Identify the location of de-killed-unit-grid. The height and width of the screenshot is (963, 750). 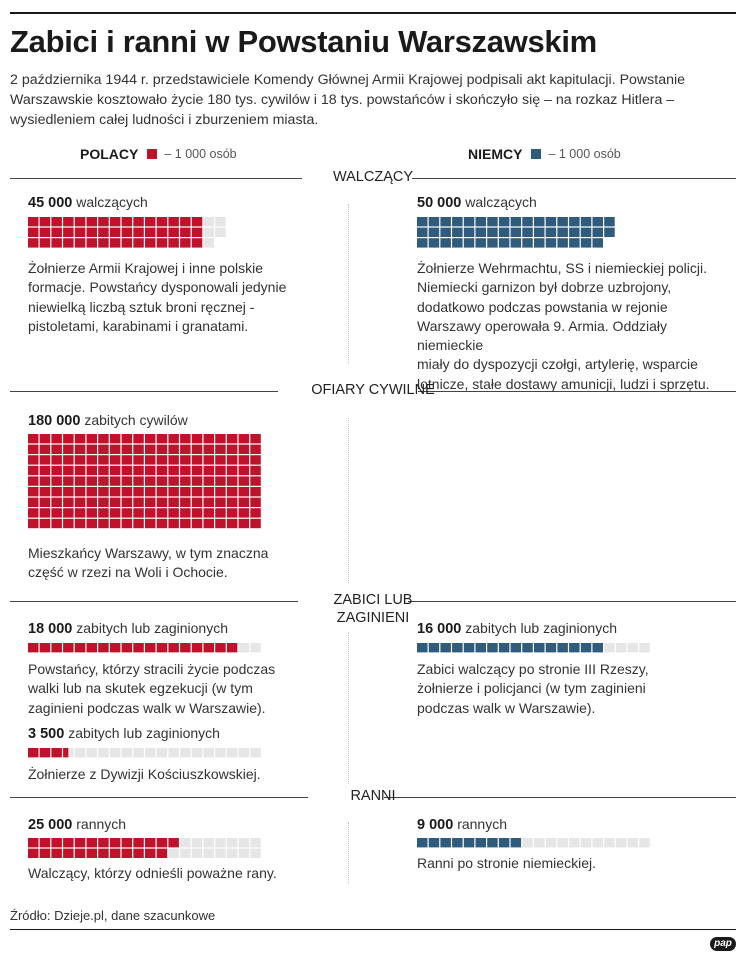
(533, 648).